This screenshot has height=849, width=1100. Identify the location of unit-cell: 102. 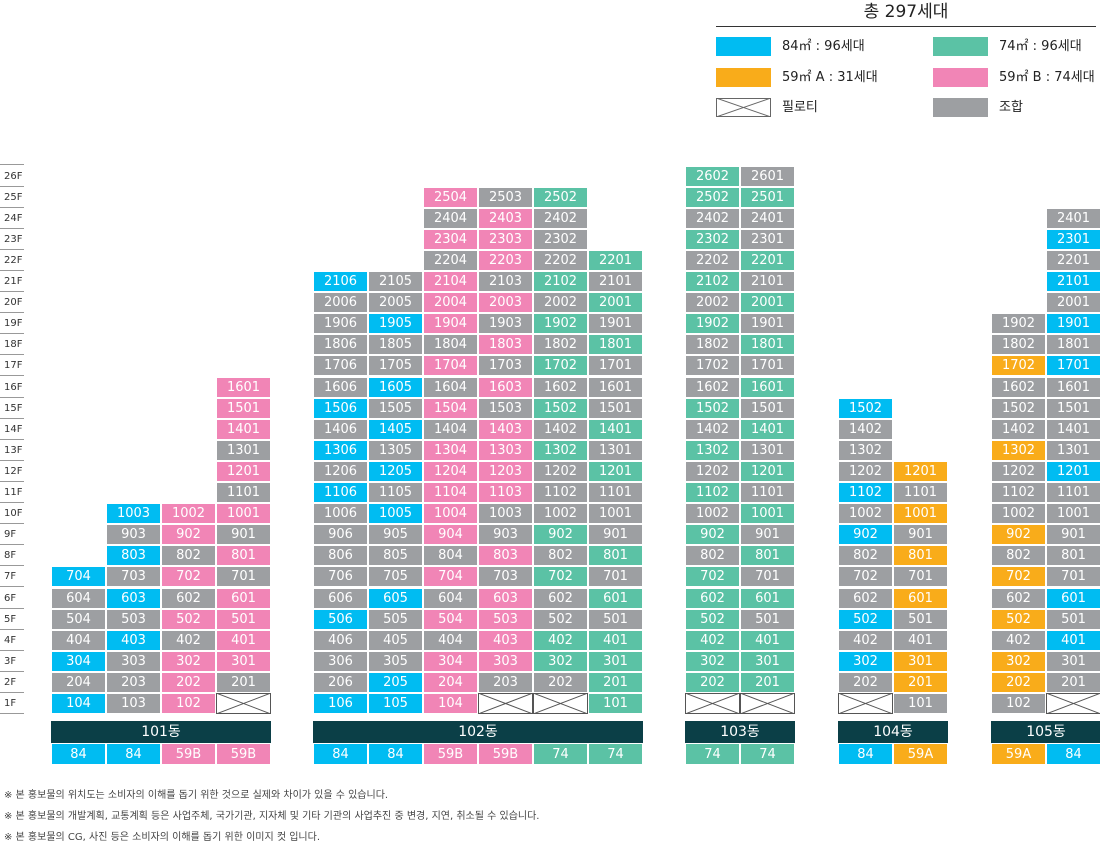
(188, 703).